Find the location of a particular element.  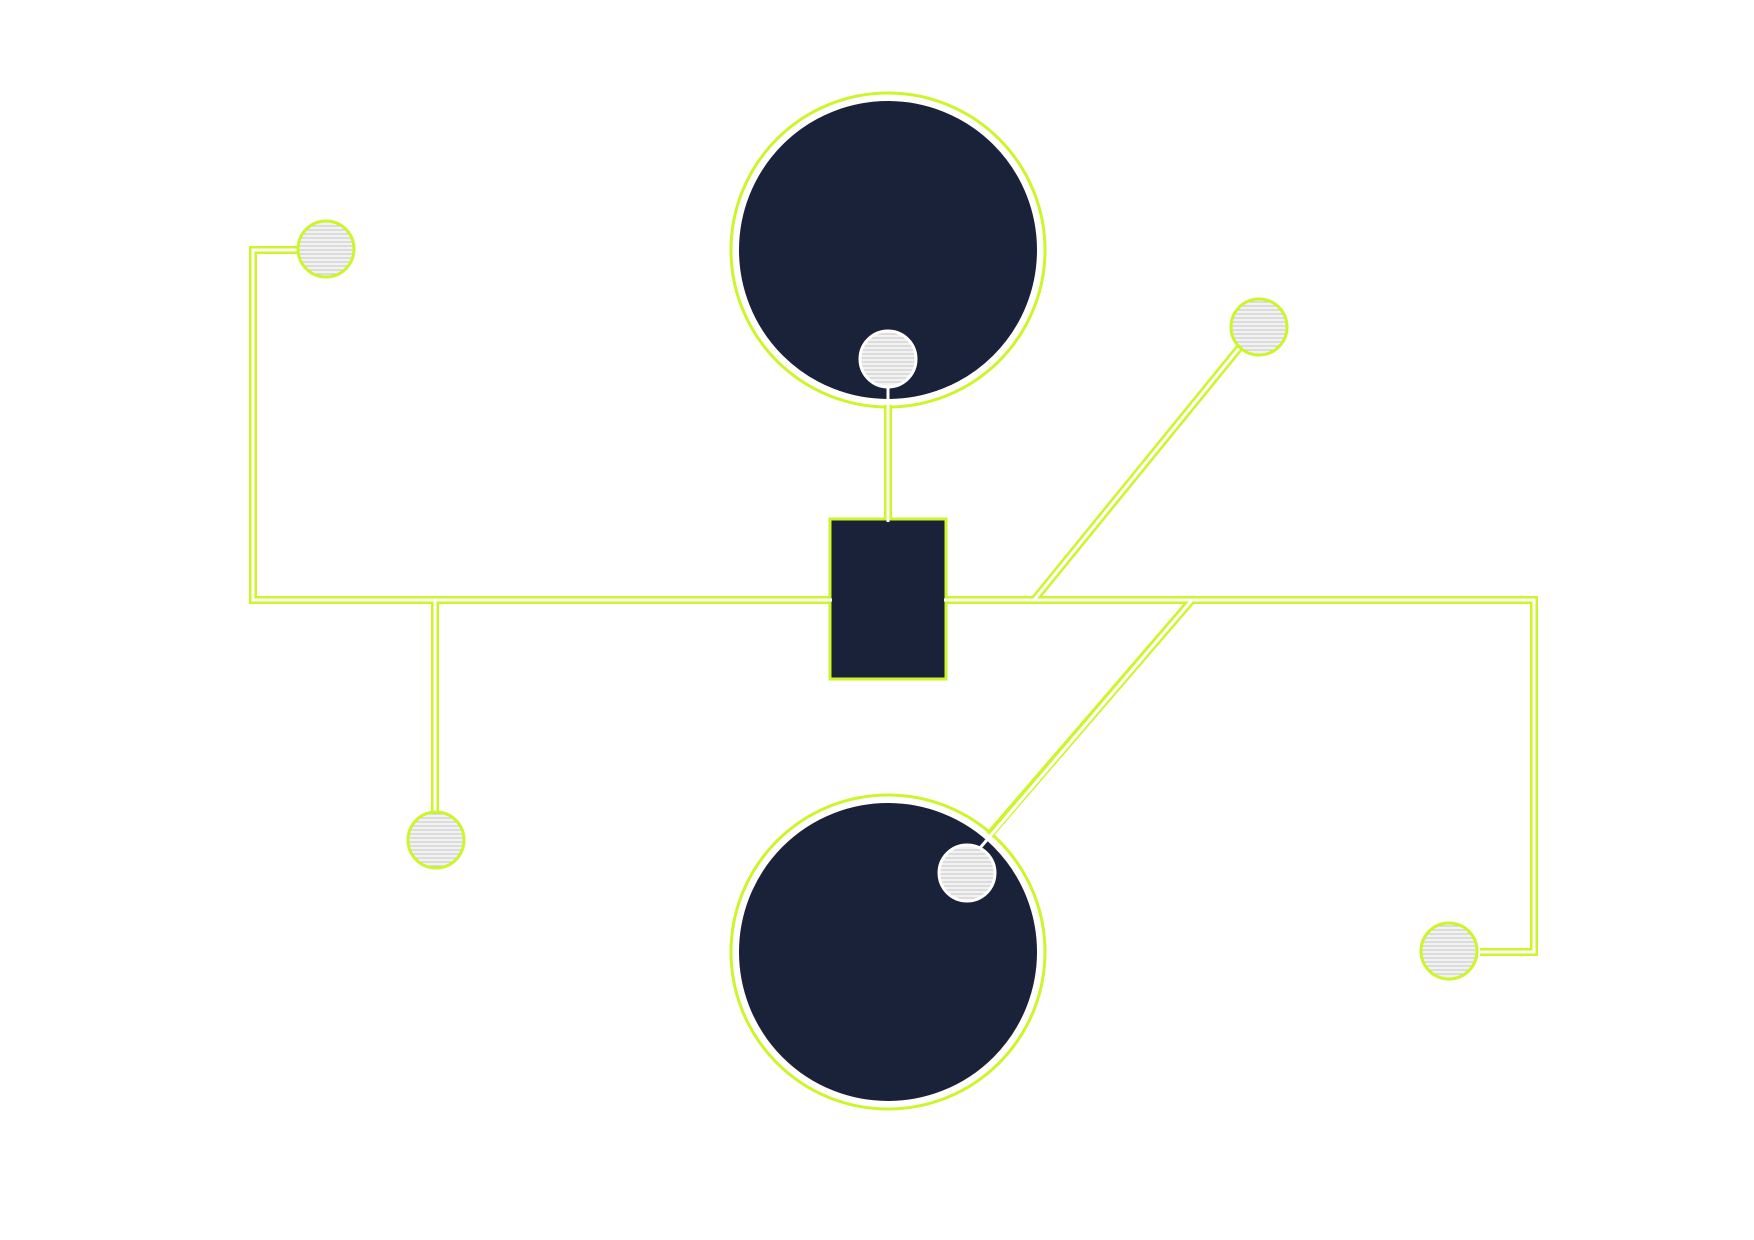

terminal-bottom-right is located at coordinates (1449, 951).